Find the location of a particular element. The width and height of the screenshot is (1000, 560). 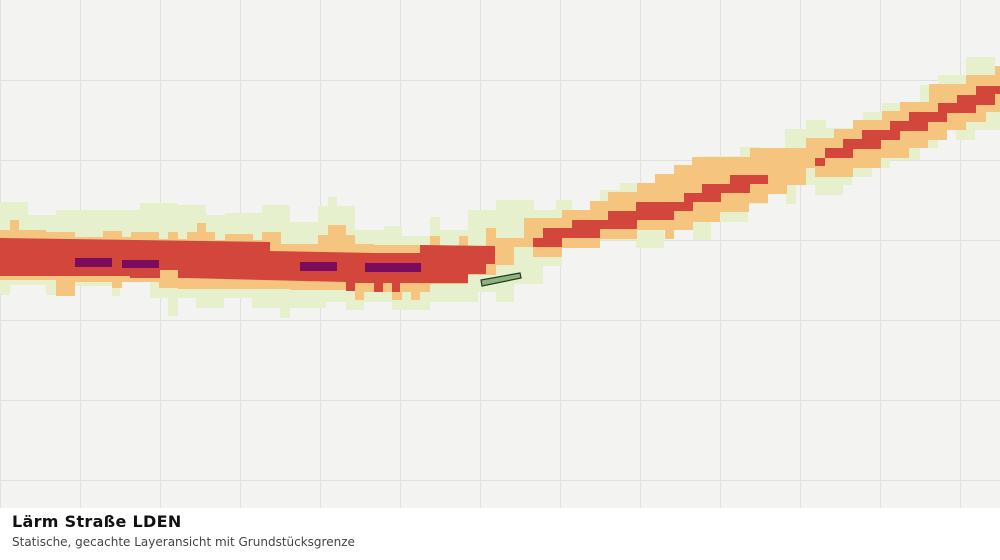

parcel-boundary is located at coordinates (501, 279).